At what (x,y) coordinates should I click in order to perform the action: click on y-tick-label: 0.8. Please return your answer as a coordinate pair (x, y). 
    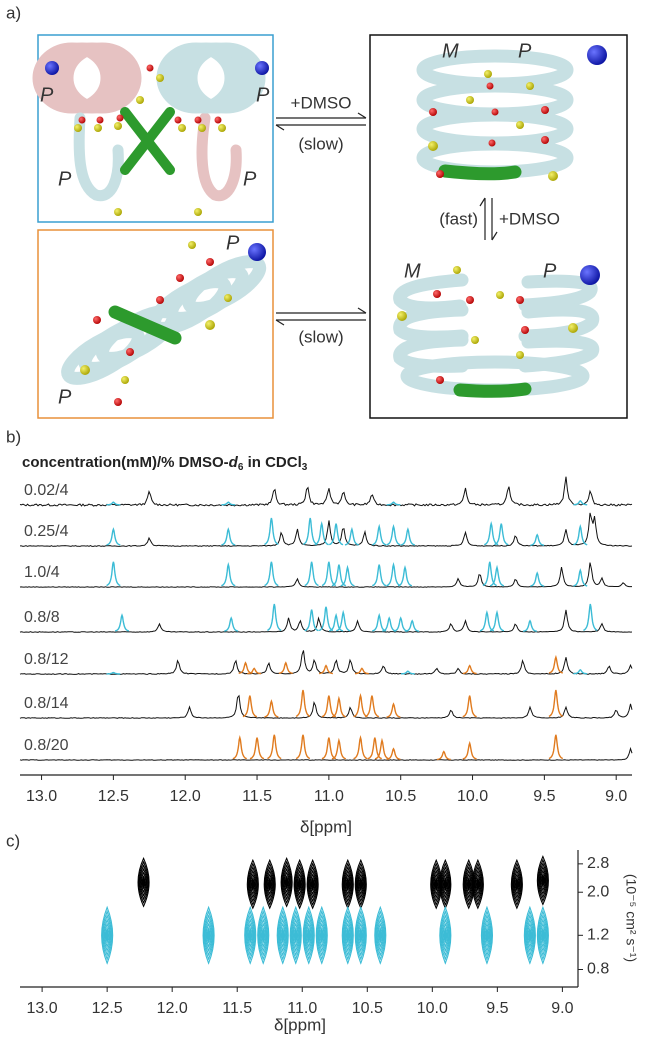
    Looking at the image, I should click on (598, 969).